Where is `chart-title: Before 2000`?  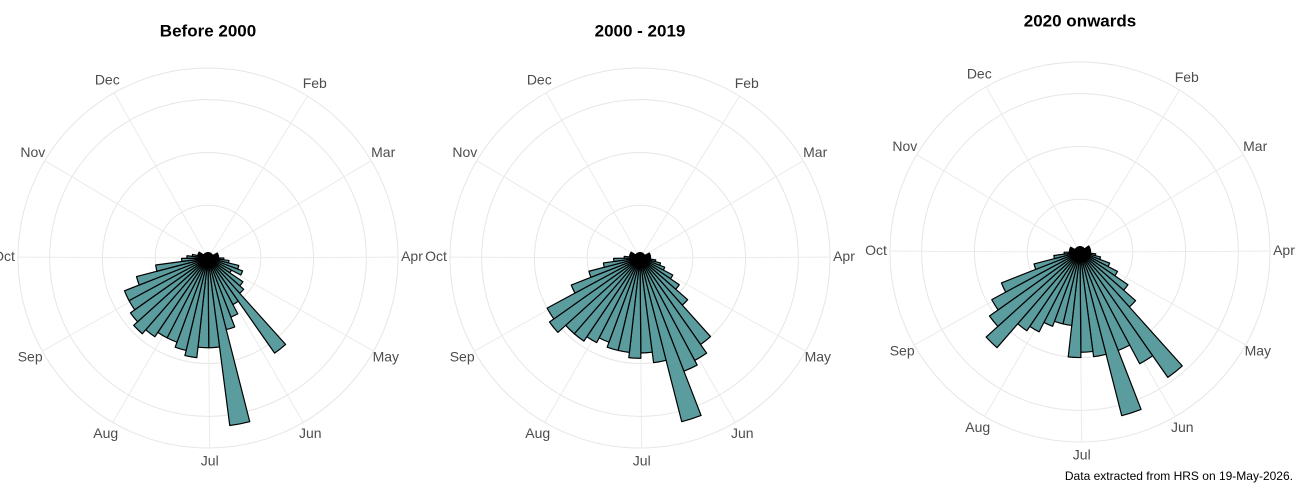
chart-title: Before 2000 is located at coordinates (208, 30).